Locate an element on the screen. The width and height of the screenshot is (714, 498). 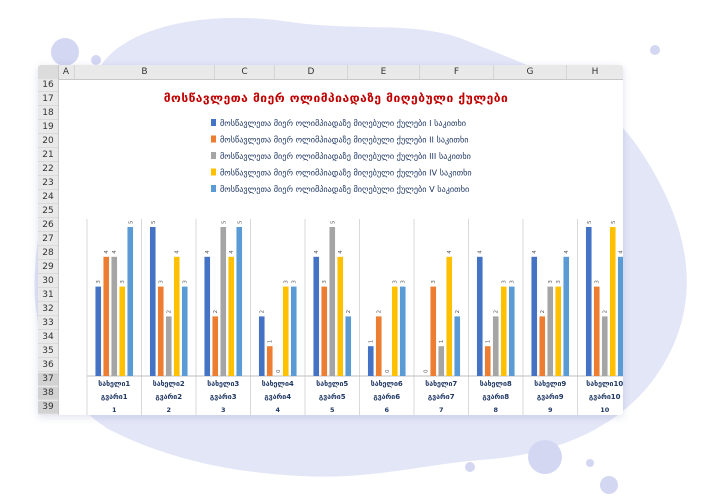
row-header: 30 is located at coordinates (48, 281).